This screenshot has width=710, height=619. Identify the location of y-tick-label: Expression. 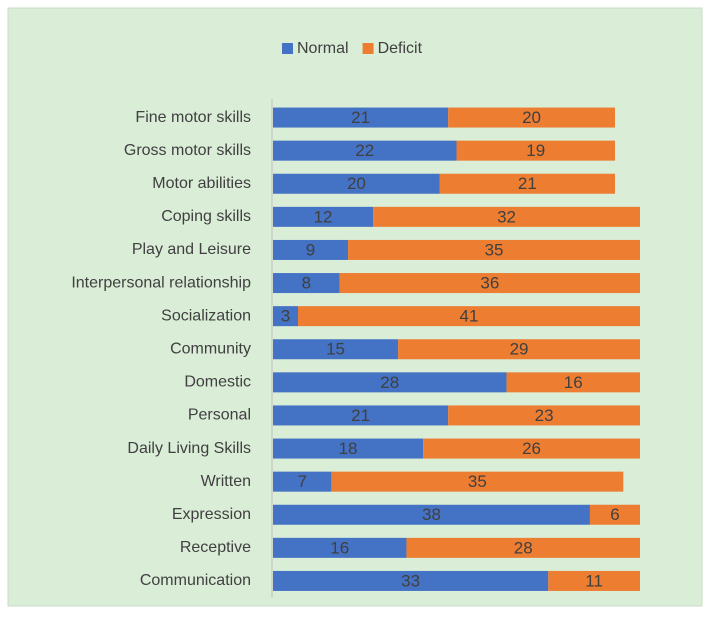
(211, 514).